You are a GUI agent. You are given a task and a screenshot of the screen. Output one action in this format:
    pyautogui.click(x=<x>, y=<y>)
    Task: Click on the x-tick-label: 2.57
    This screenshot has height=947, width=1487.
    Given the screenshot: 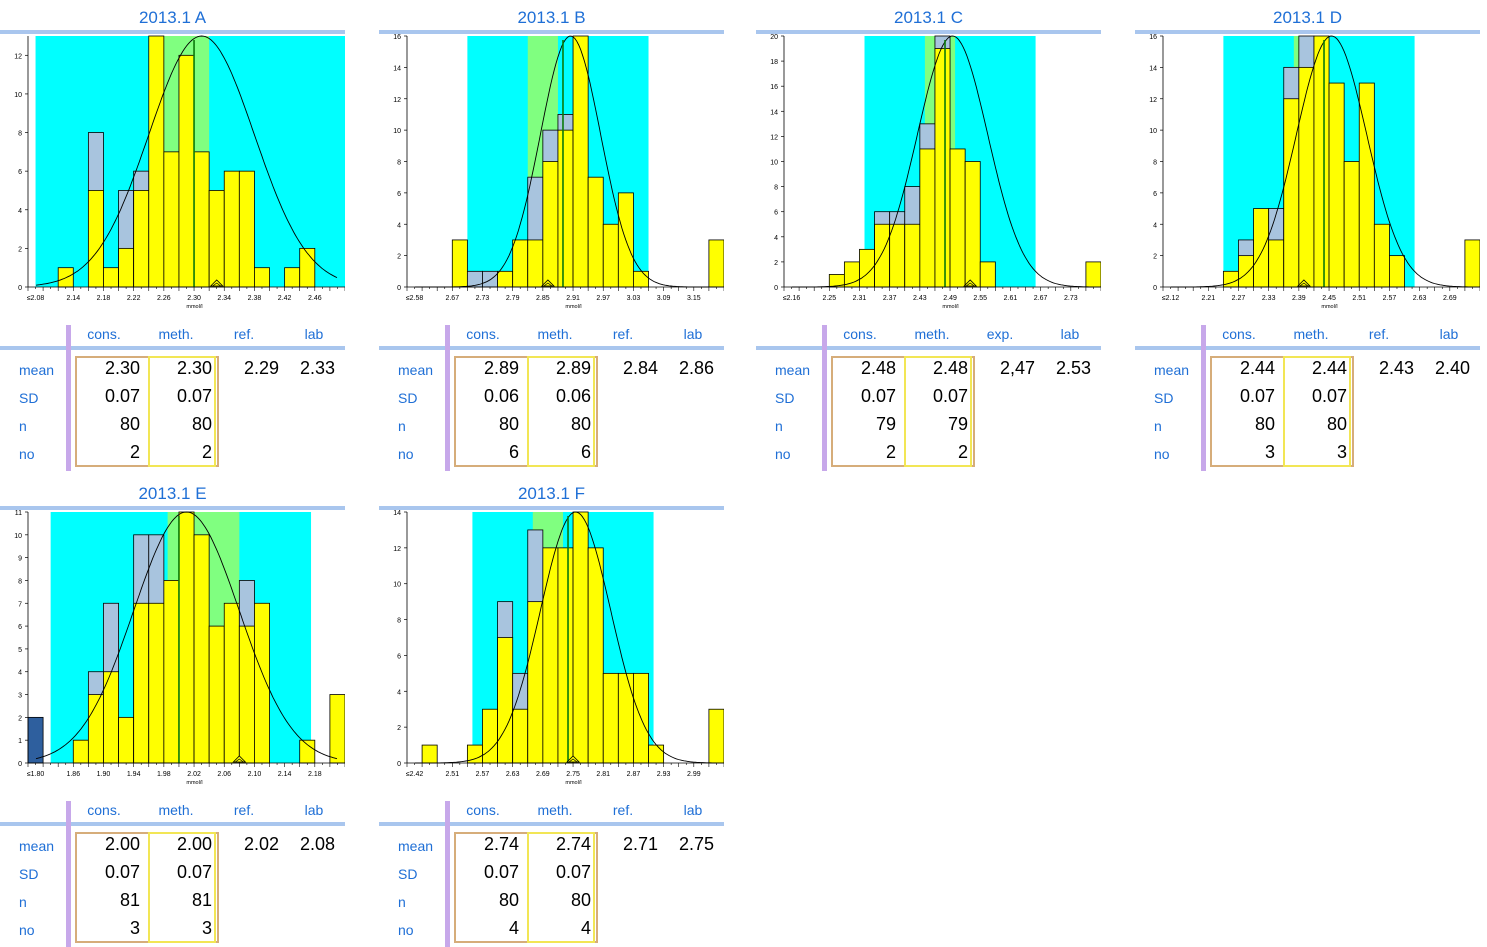 What is the action you would take?
    pyautogui.click(x=1390, y=298)
    